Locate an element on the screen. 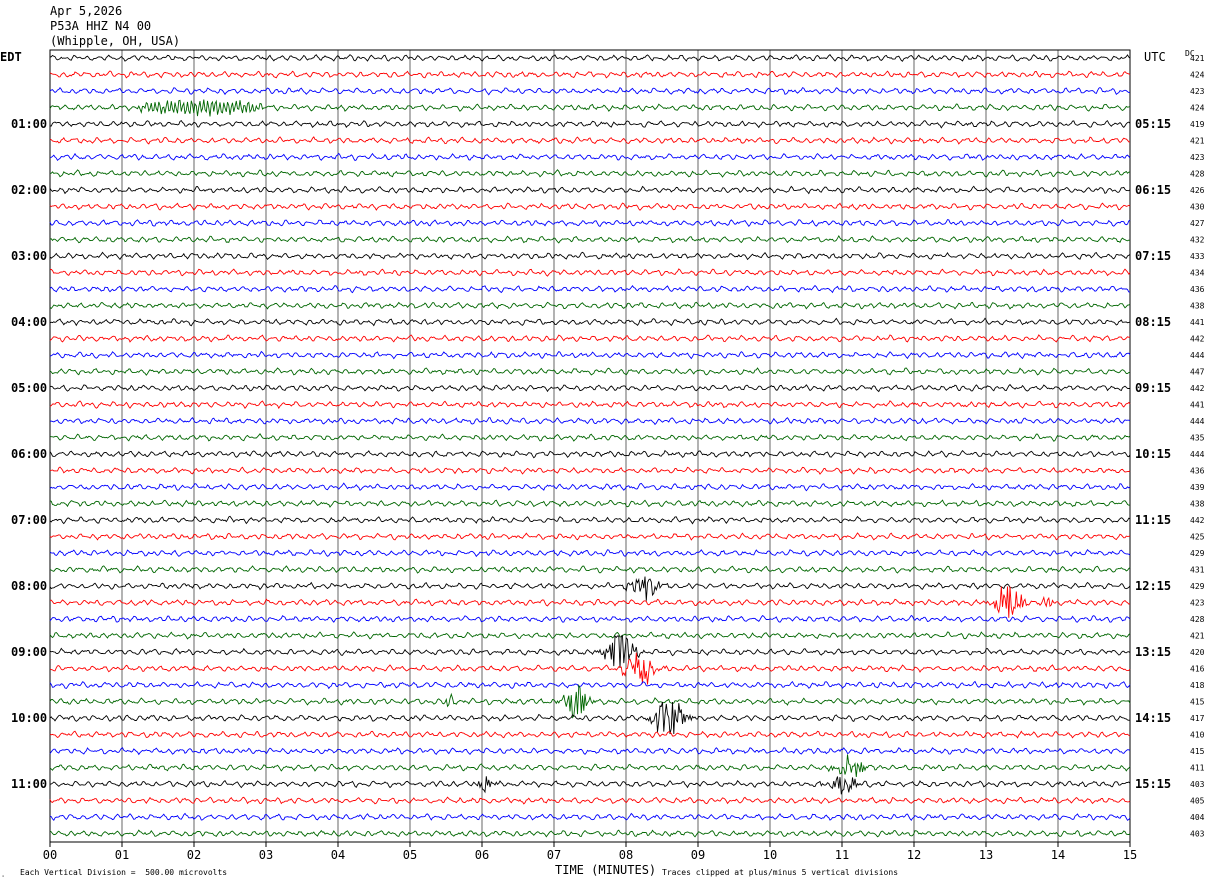  right-hour-label: 13:15 is located at coordinates (1153, 652).